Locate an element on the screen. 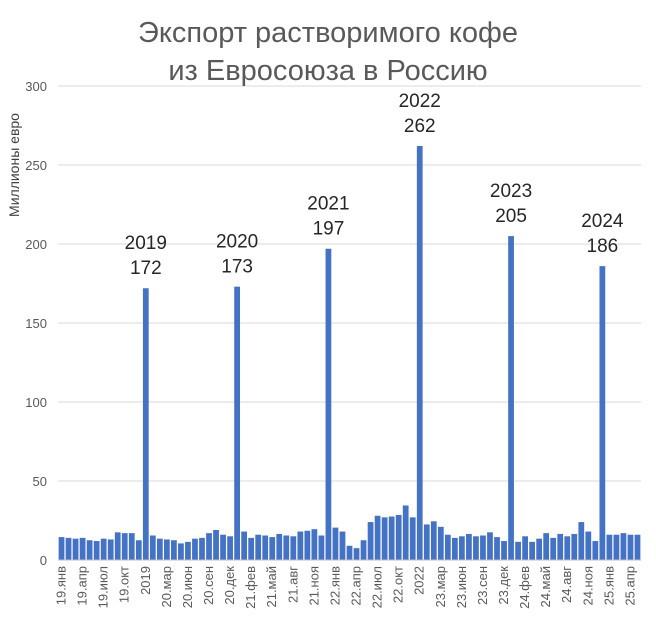 Image resolution: width=656 pixels, height=632 pixels. annotation-value: 205 is located at coordinates (511, 216).